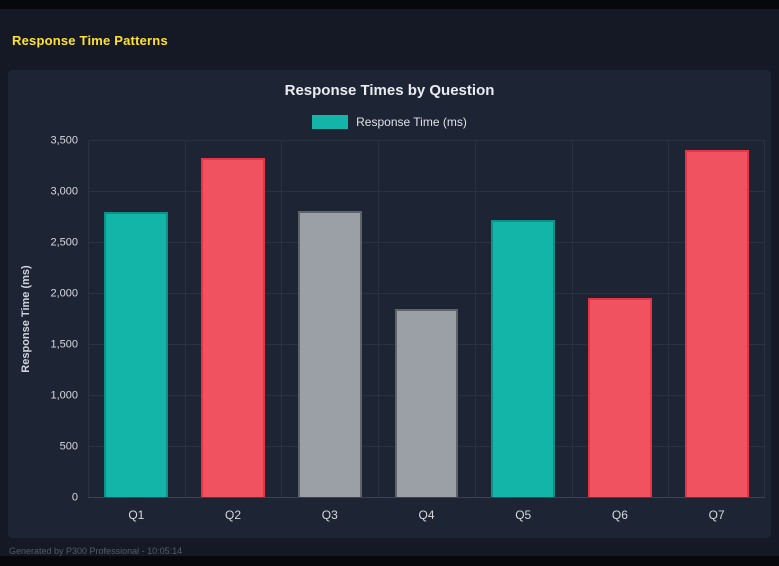 This screenshot has height=566, width=779. I want to click on legend-color-swatch, so click(330, 122).